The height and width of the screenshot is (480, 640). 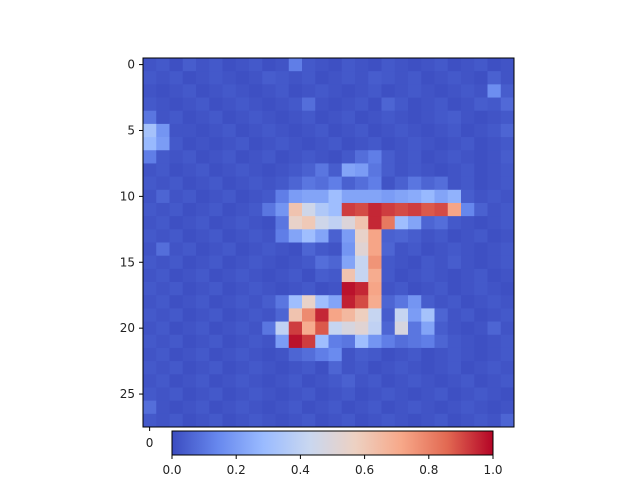 I want to click on colorbar-tick-label: 0.0, so click(x=171, y=470).